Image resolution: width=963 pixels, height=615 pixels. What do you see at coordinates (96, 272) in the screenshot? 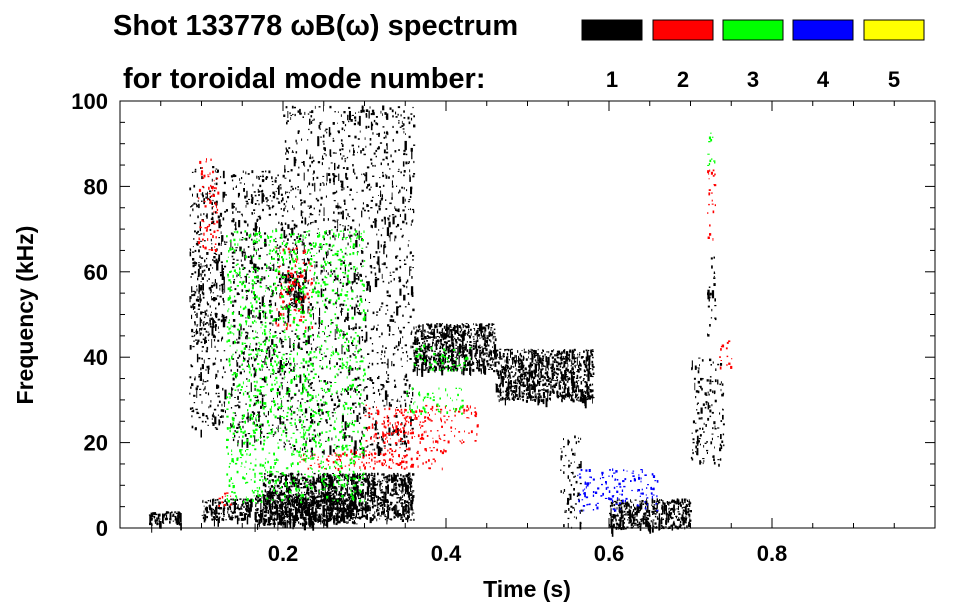
I see `y-tick-label: 60` at bounding box center [96, 272].